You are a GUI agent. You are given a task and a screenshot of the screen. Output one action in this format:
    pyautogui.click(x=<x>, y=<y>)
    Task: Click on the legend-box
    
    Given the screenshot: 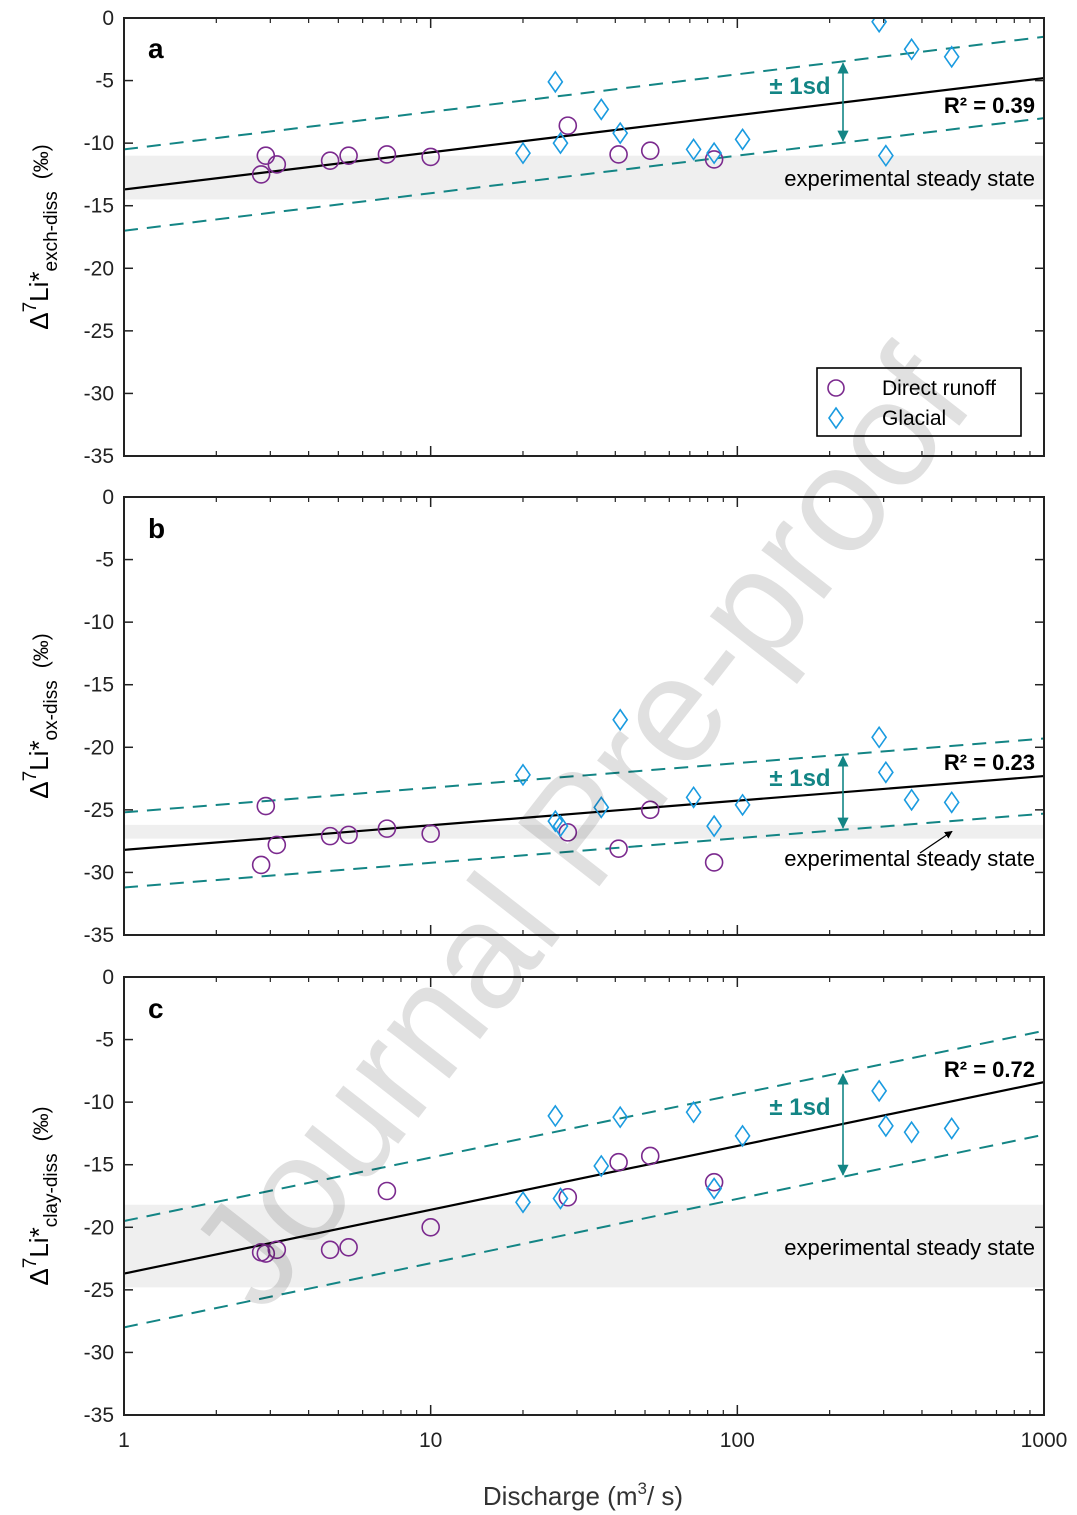 What is the action you would take?
    pyautogui.click(x=919, y=402)
    